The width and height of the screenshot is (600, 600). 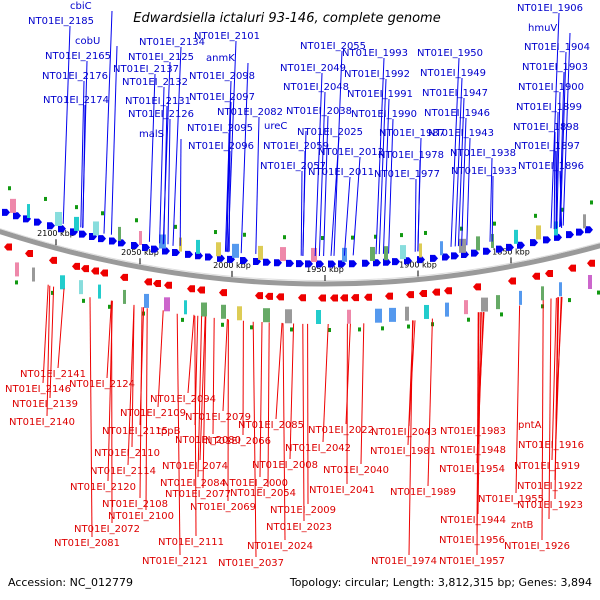 I want to click on gene-label-reverse: NT01EI_1981, so click(x=403, y=451).